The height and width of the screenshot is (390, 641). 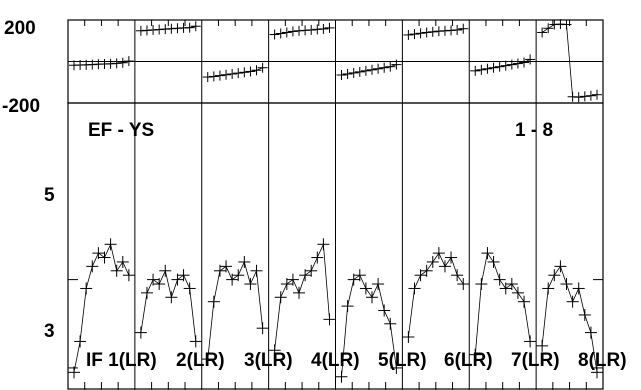 What do you see at coordinates (21, 106) in the screenshot?
I see `y-tick-phase-bottom: -200` at bounding box center [21, 106].